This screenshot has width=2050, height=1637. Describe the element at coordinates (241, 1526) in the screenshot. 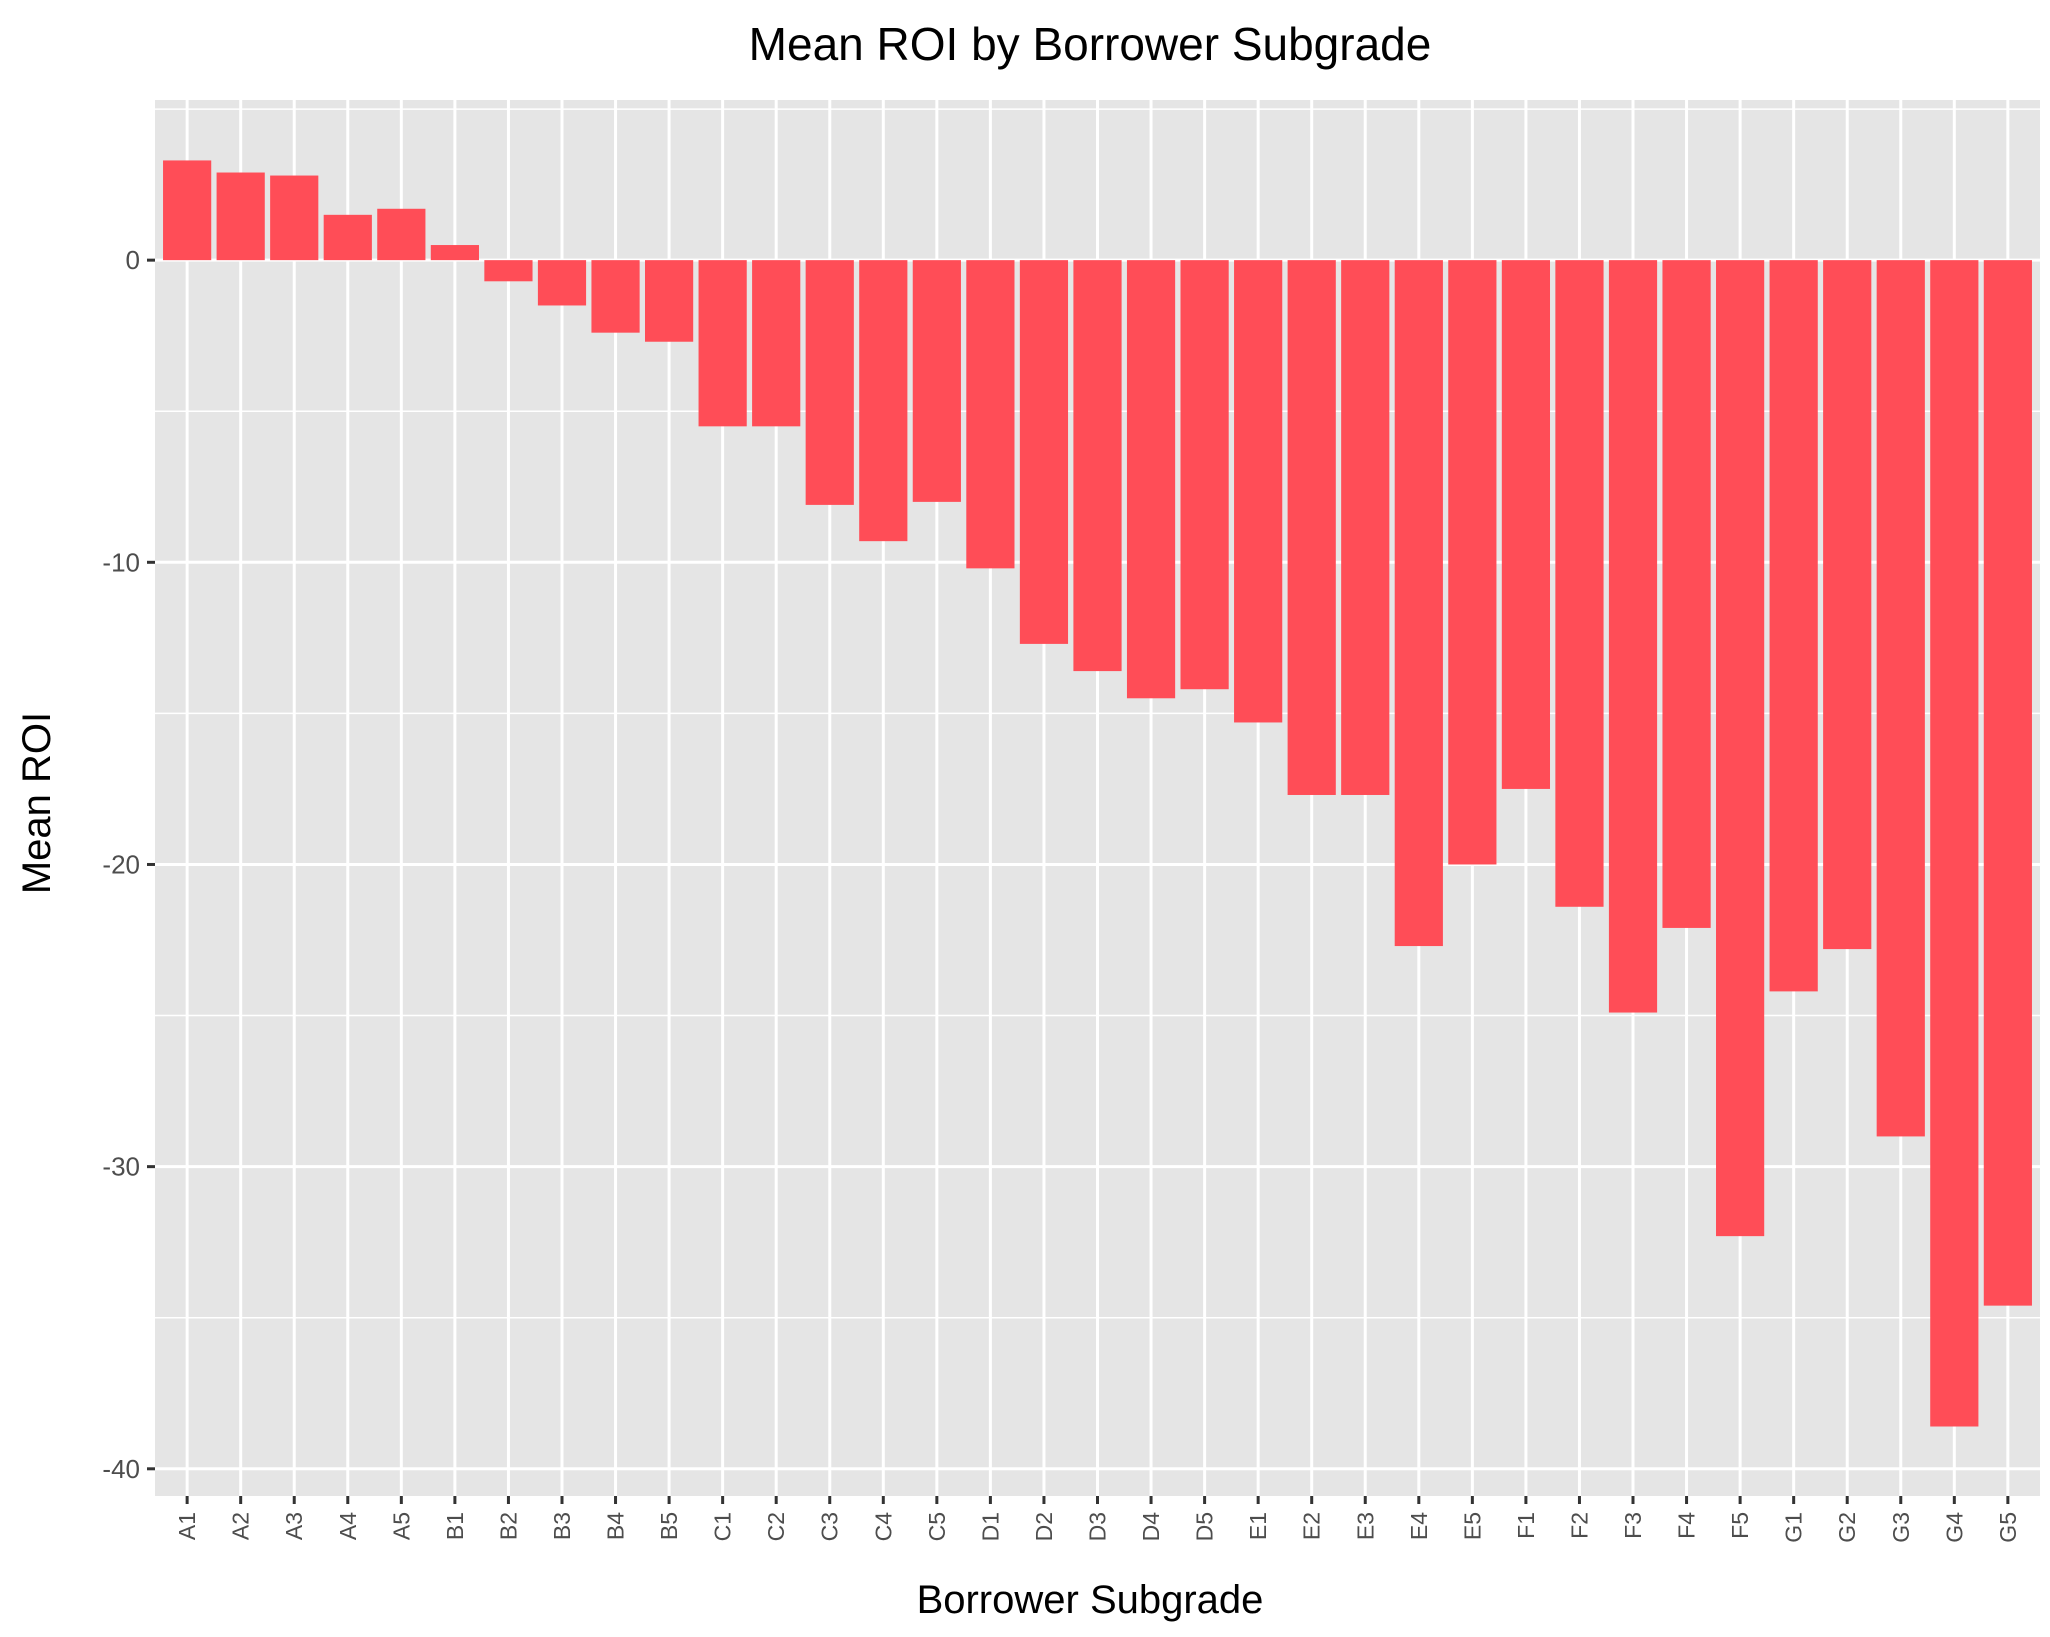

I see `x-tick-label: A2` at that location.